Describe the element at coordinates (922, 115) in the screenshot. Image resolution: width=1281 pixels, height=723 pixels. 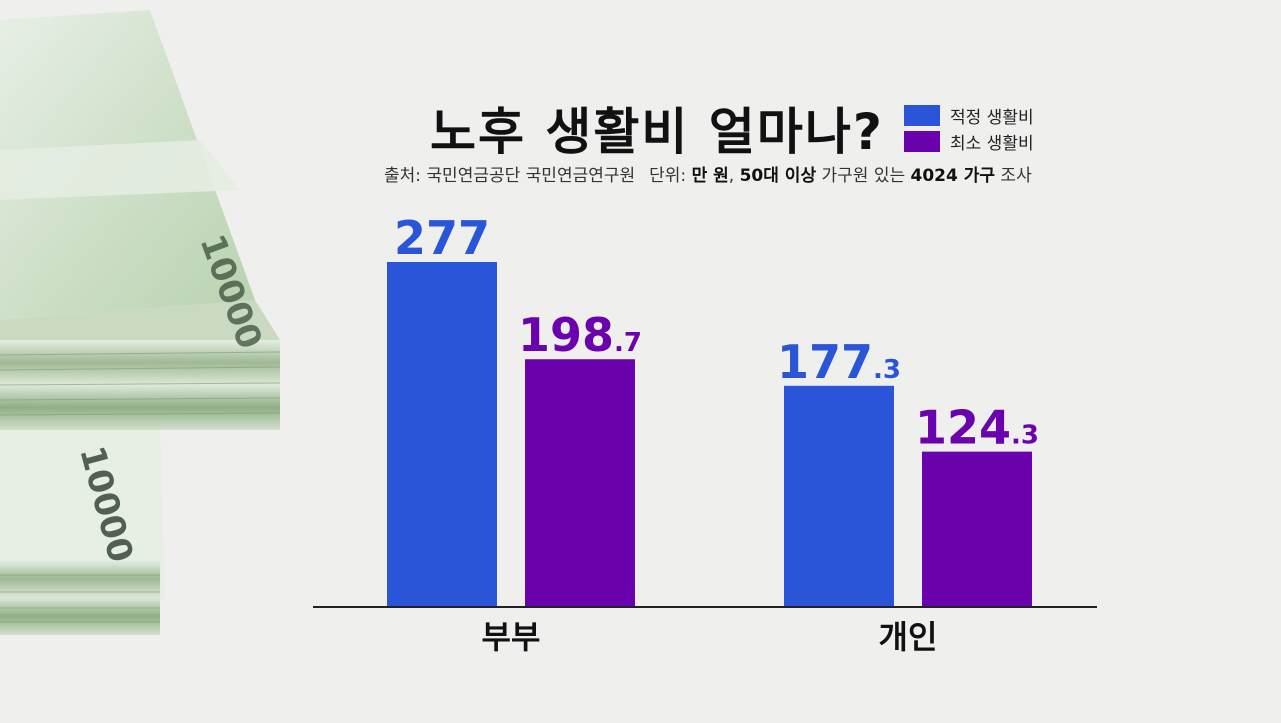
I see `legend-swatch-proper` at that location.